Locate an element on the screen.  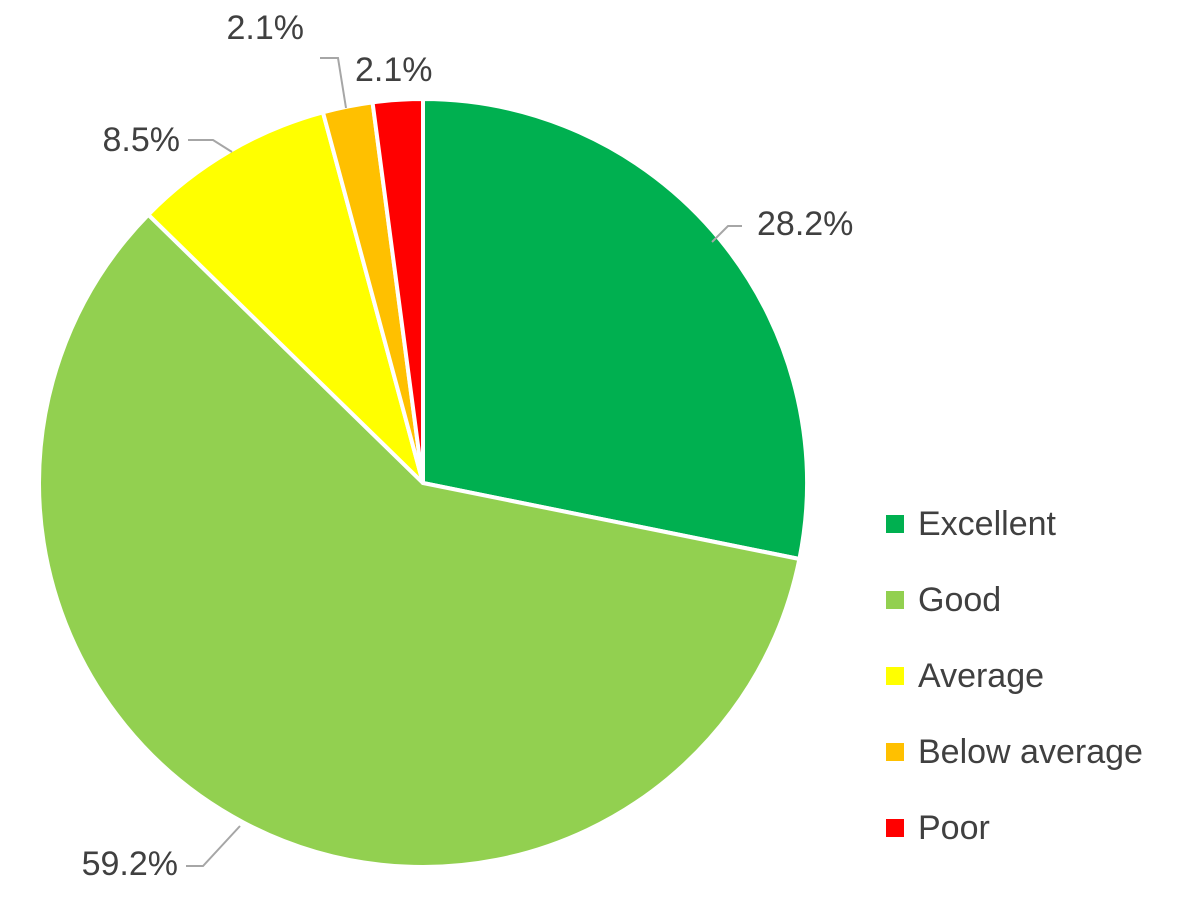
legend-swatch-below-average is located at coordinates (895, 752).